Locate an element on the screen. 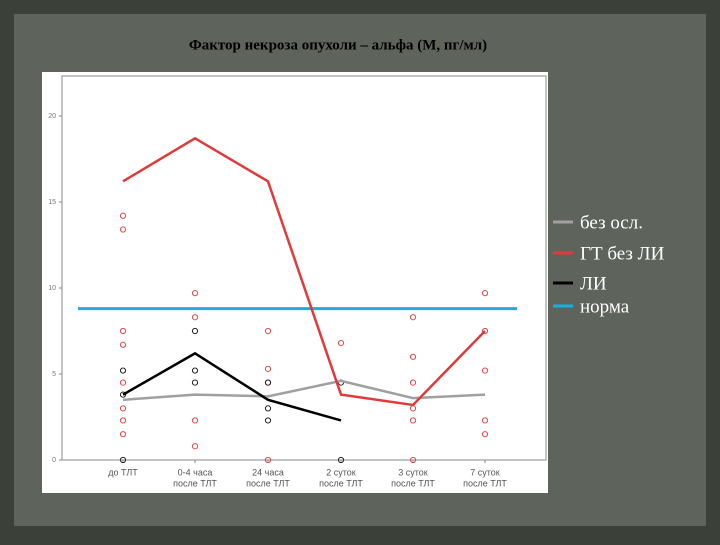  y-tick-label: 0 is located at coordinates (54, 460).